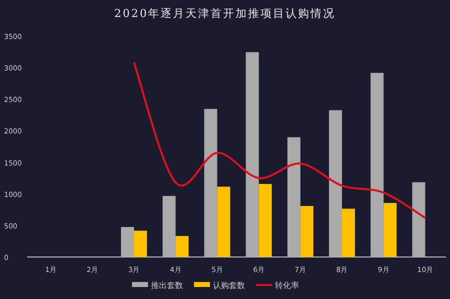 The height and width of the screenshot is (299, 450). I want to click on legend-label: 转化率, so click(287, 285).